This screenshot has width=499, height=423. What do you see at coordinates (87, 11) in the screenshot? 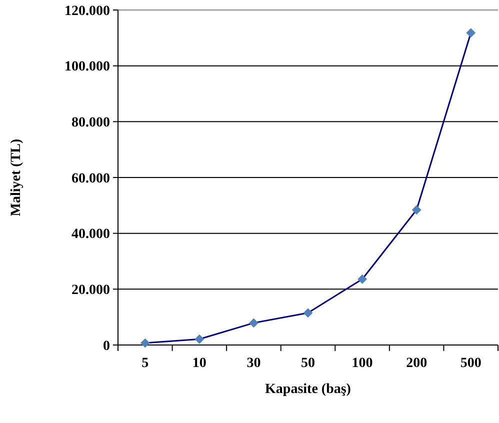
I see `y-tick-label: 120.000` at bounding box center [87, 11].